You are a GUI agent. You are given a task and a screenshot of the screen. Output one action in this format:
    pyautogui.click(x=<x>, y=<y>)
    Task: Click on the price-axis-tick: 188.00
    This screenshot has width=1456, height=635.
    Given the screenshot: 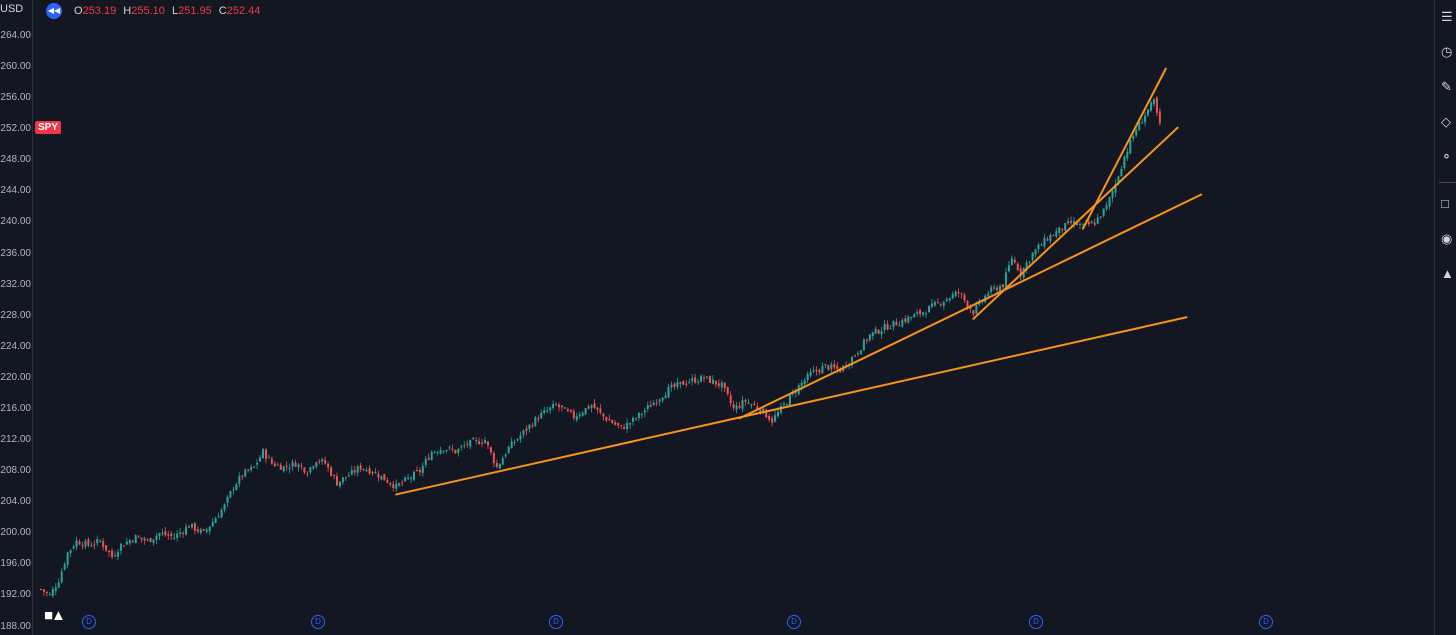 What is the action you would take?
    pyautogui.click(x=15, y=626)
    